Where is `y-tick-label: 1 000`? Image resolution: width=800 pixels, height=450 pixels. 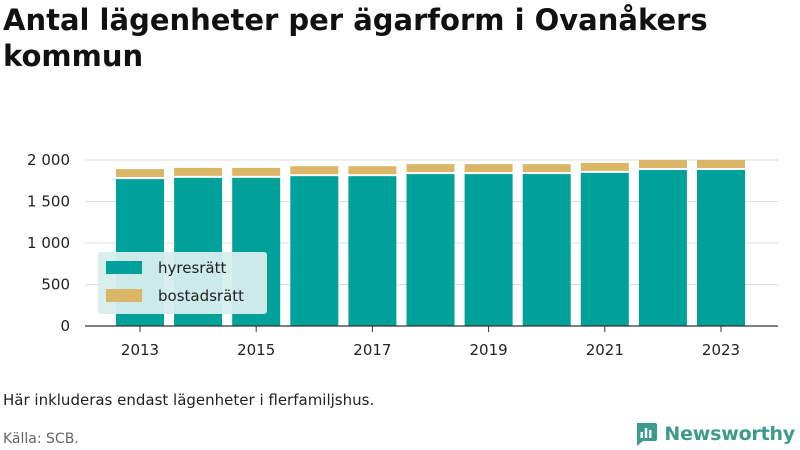
y-tick-label: 1 000 is located at coordinates (48, 243).